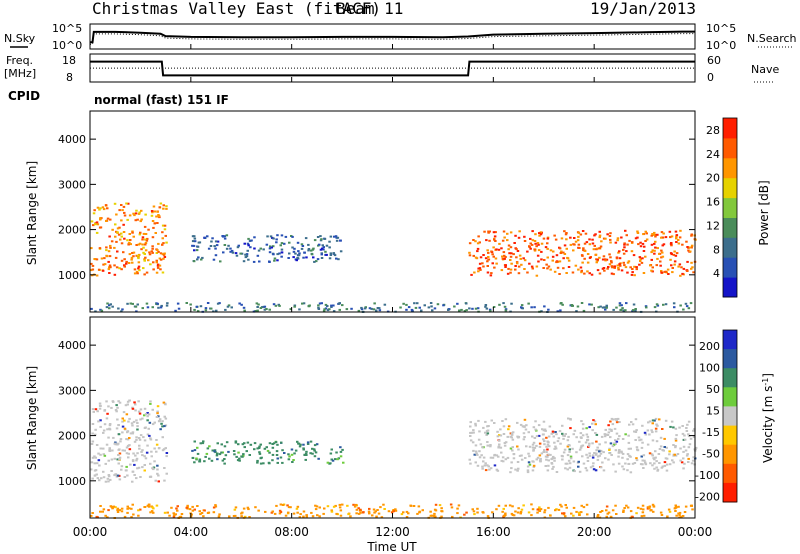  I want to click on x-tick-label: 04:00, so click(191, 532).